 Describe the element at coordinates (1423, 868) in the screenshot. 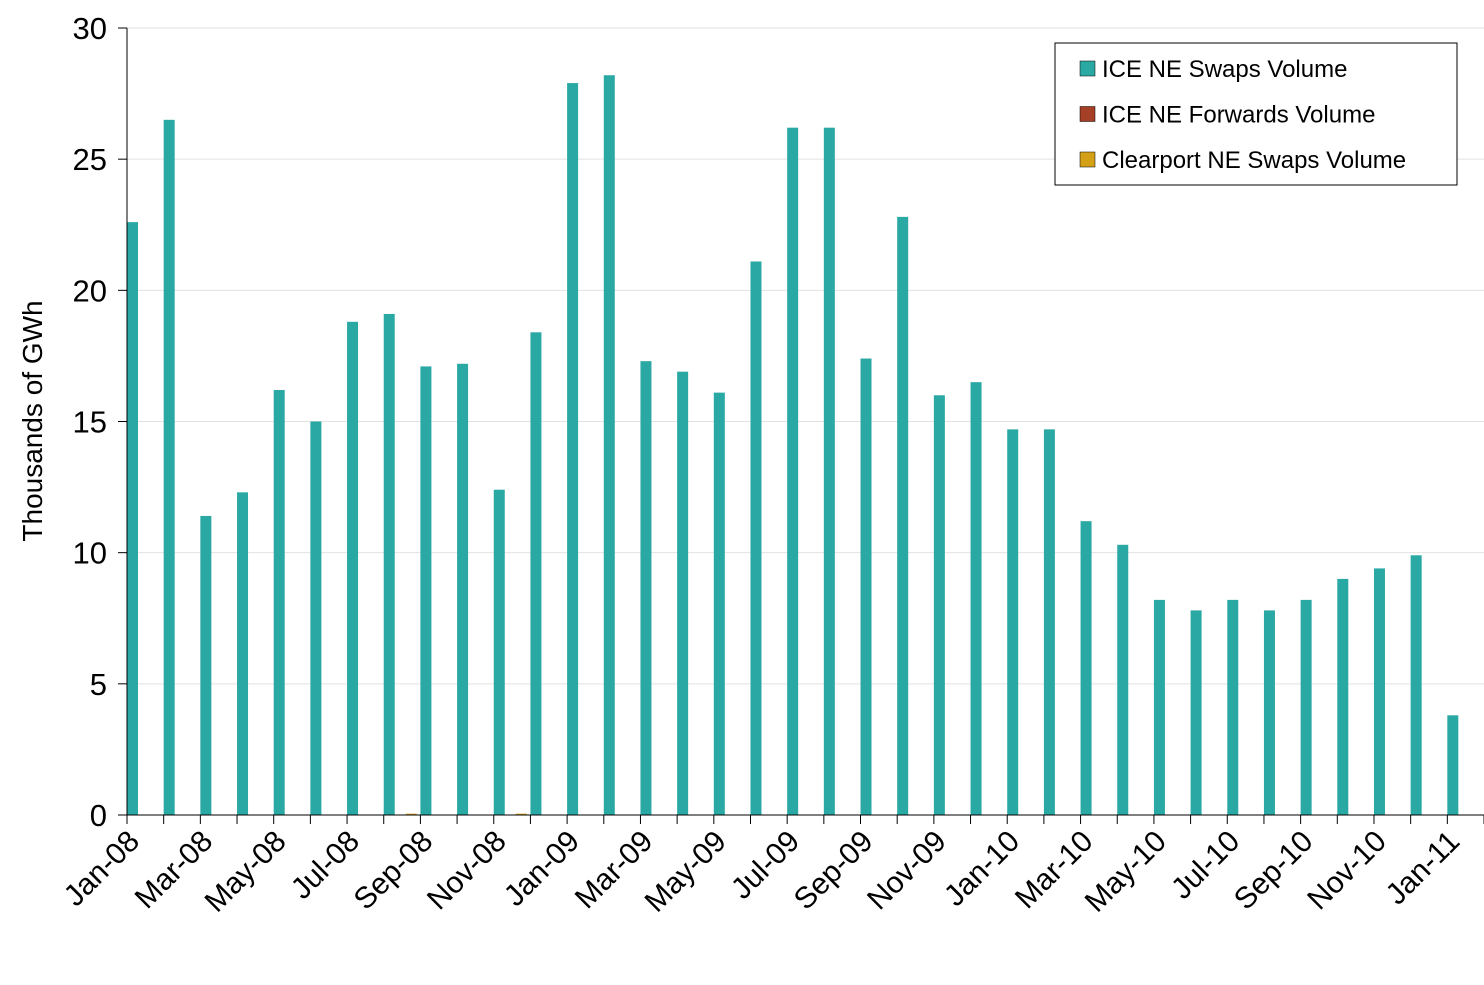

I see `x-tick-label: Jan-11` at that location.